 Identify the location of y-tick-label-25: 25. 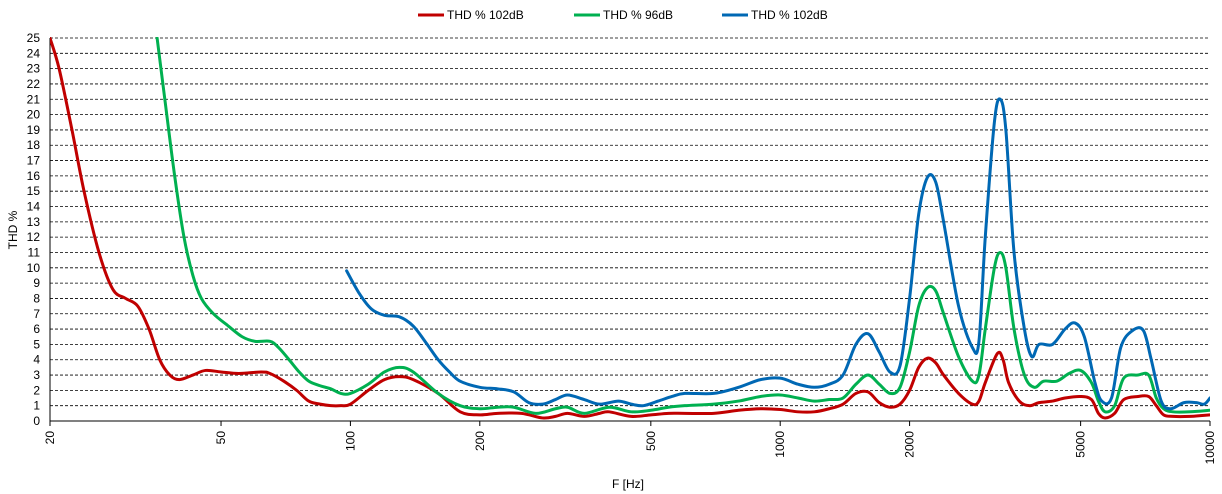
(34, 38).